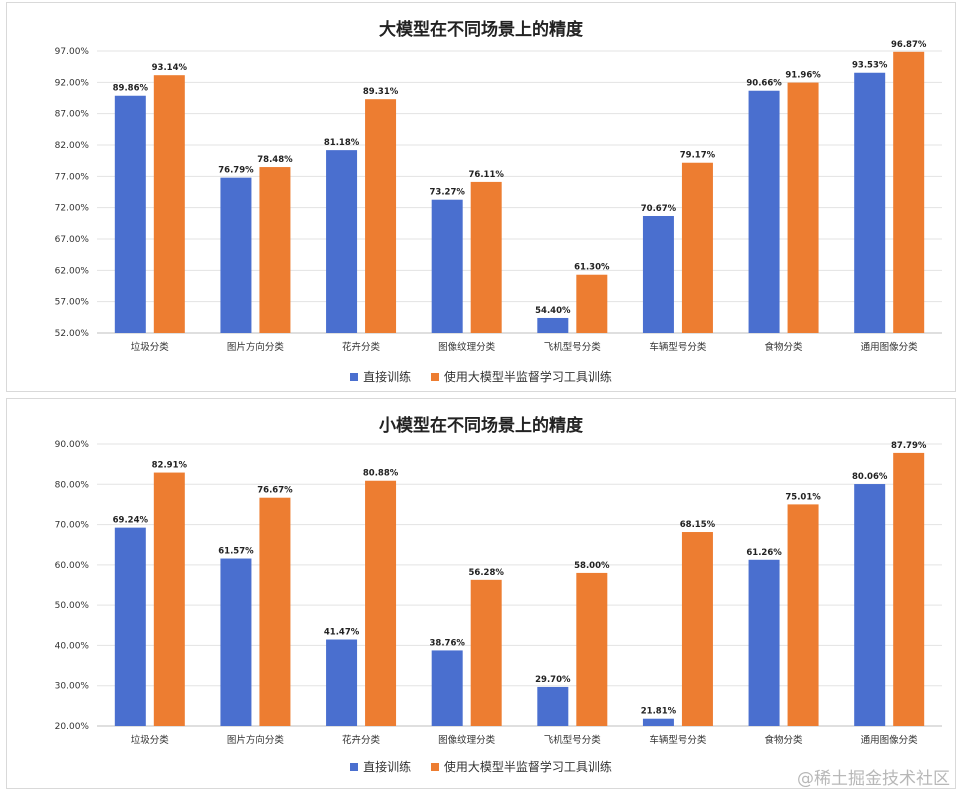  I want to click on y-tick-label: 70.00%, so click(72, 526).